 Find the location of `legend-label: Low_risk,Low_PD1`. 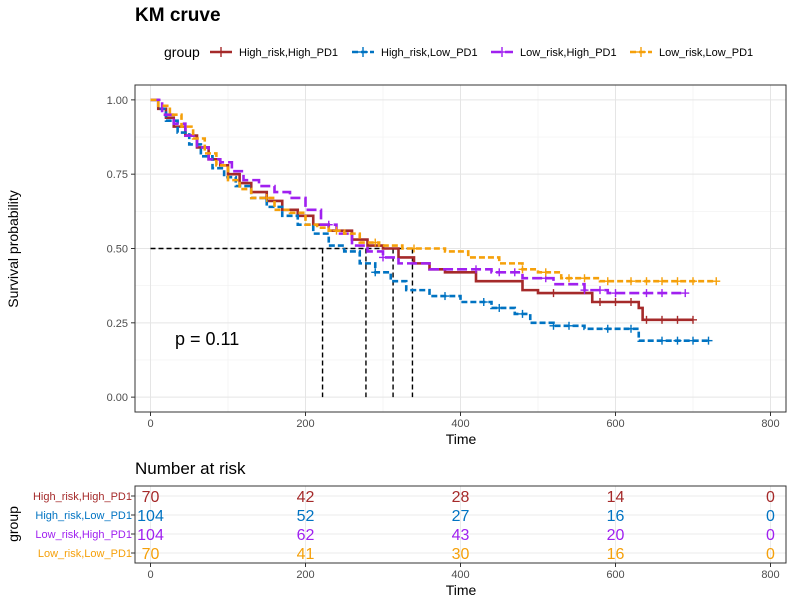

legend-label: Low_risk,Low_PD1 is located at coordinates (706, 53).